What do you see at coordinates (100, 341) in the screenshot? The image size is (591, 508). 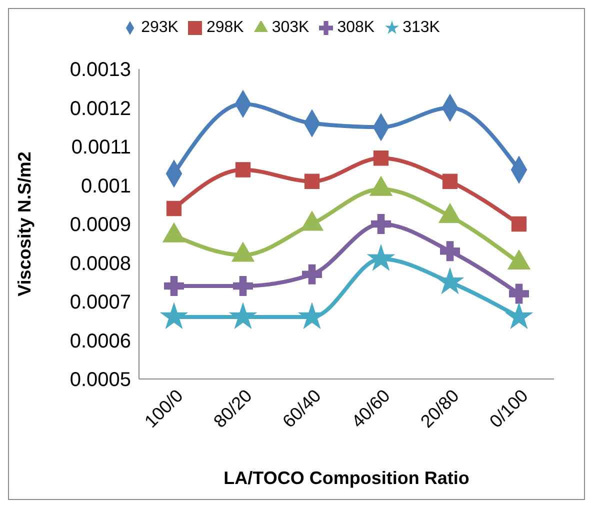 I see `y-tick-label: 0.0006` at bounding box center [100, 341].